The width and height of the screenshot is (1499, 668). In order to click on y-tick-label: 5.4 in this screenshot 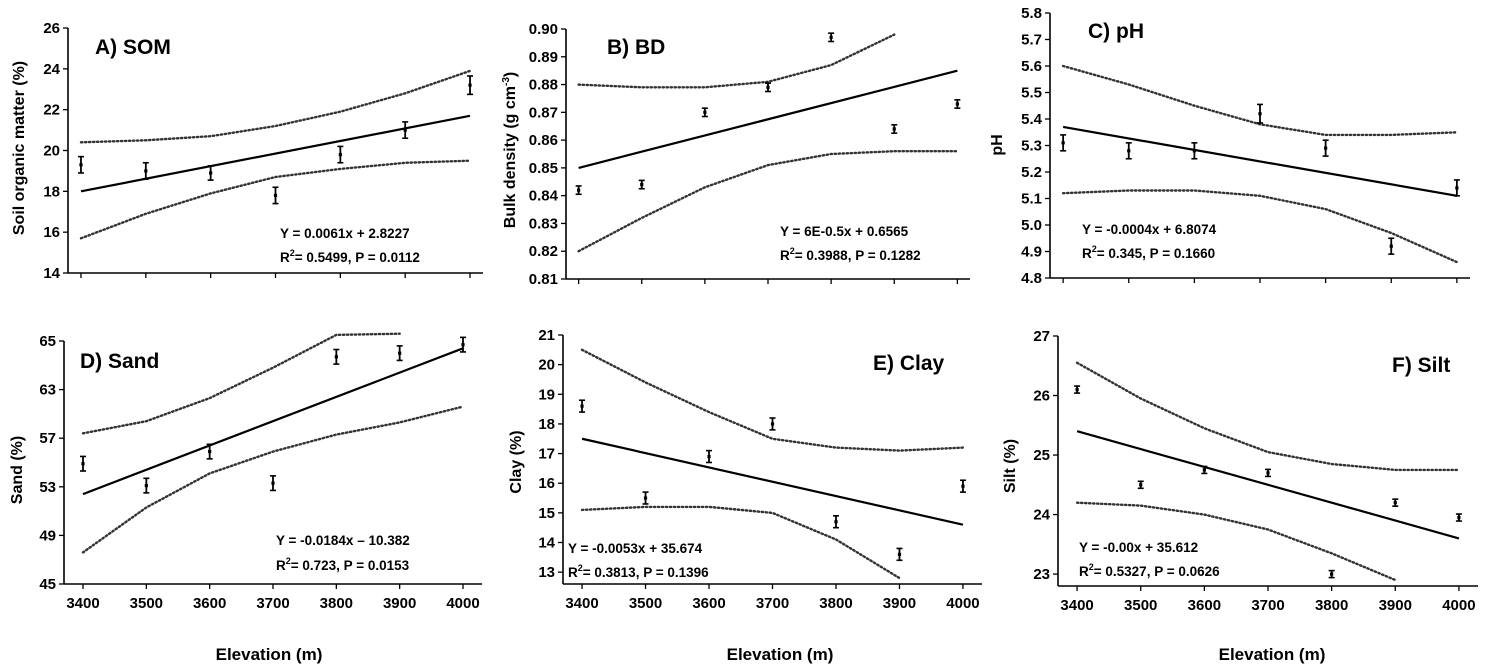, I will do `click(1032, 119)`.